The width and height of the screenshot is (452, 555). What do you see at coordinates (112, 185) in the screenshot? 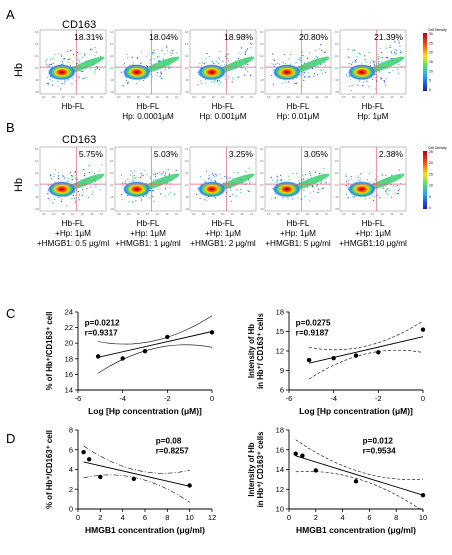
I see `y-tick-label: 10⁴` at bounding box center [112, 185].